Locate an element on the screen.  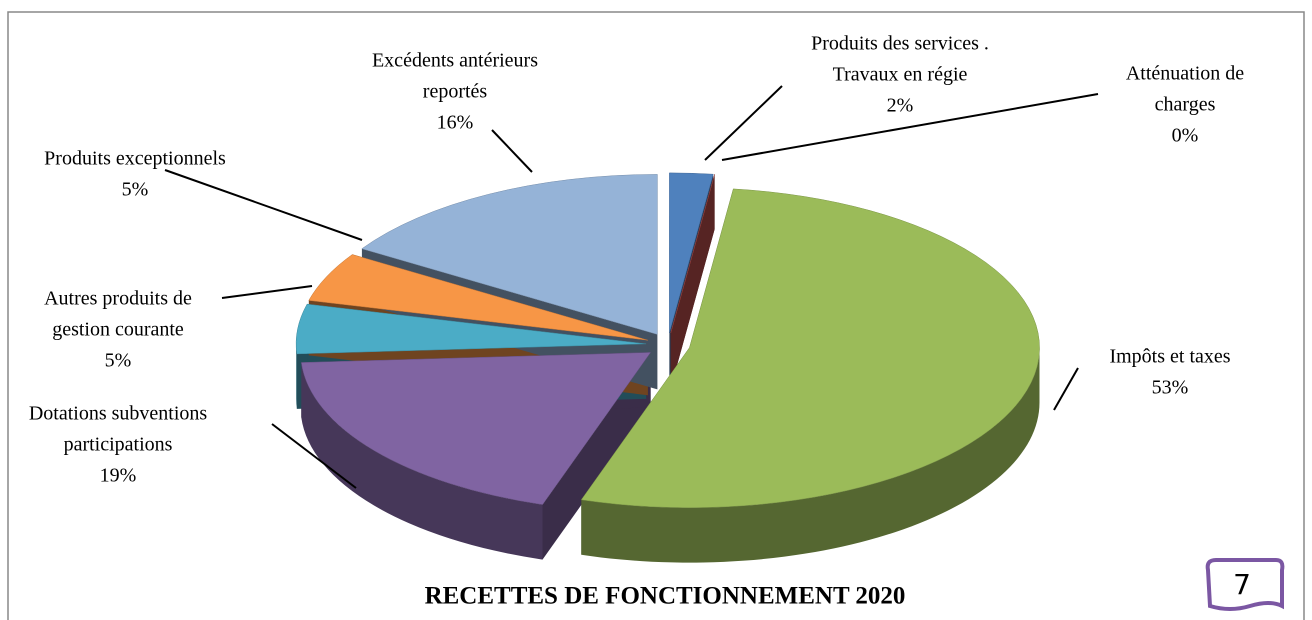
slice-label: reportés is located at coordinates (455, 92).